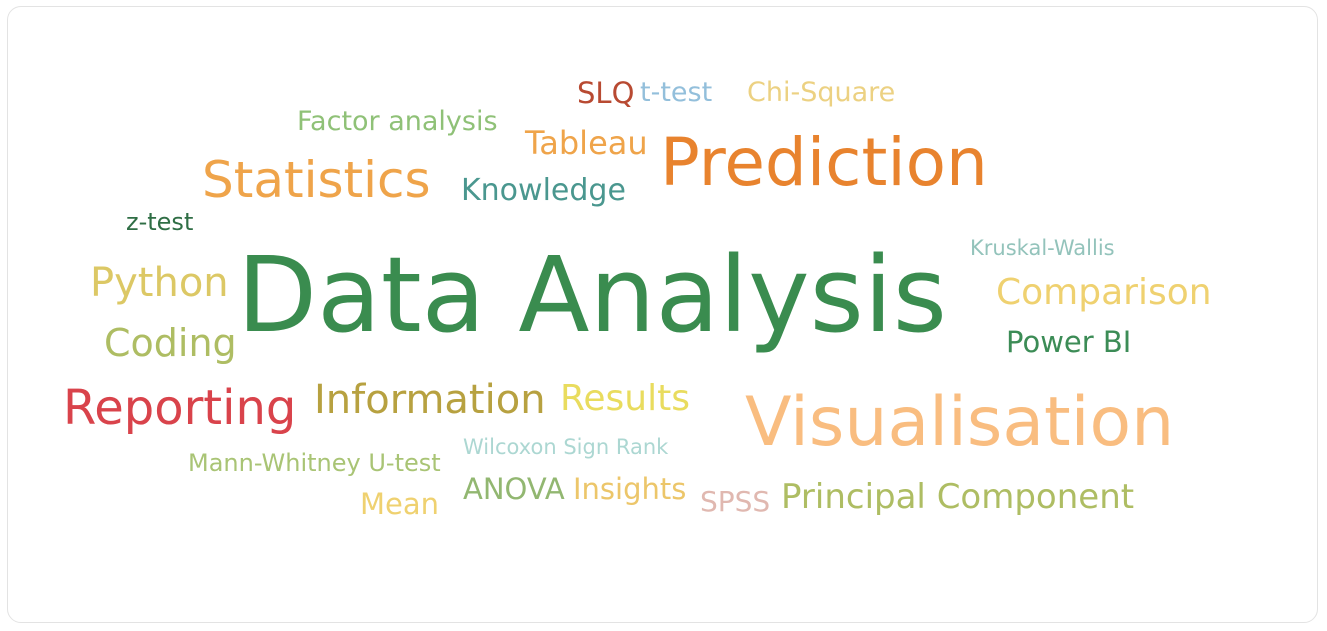 The width and height of the screenshot is (1327, 631). What do you see at coordinates (1104, 292) in the screenshot?
I see `word-comparison: Comparison` at bounding box center [1104, 292].